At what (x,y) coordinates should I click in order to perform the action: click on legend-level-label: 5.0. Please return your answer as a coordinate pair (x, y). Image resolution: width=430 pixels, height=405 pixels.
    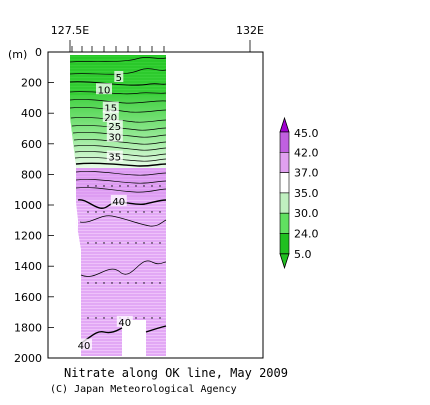
    Looking at the image, I should click on (303, 254).